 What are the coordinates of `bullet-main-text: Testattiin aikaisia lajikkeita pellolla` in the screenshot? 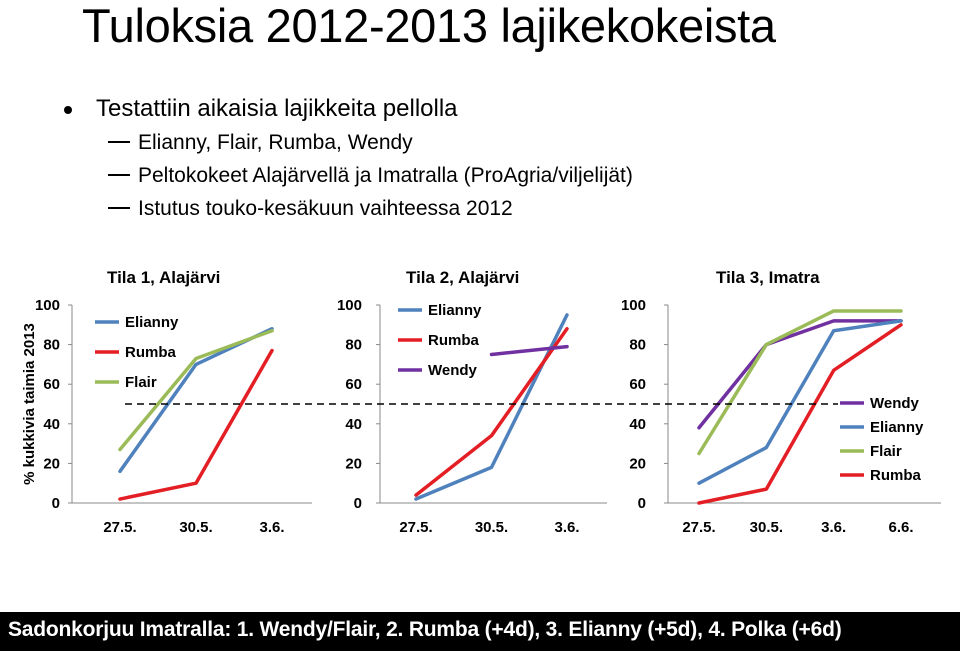 It's located at (277, 108).